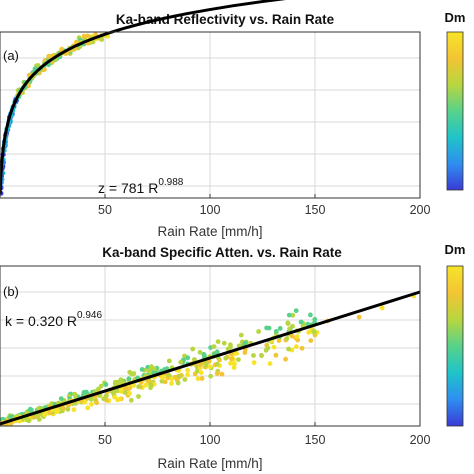  I want to click on fit-equation-base: k = 0.320 R, so click(41, 321).